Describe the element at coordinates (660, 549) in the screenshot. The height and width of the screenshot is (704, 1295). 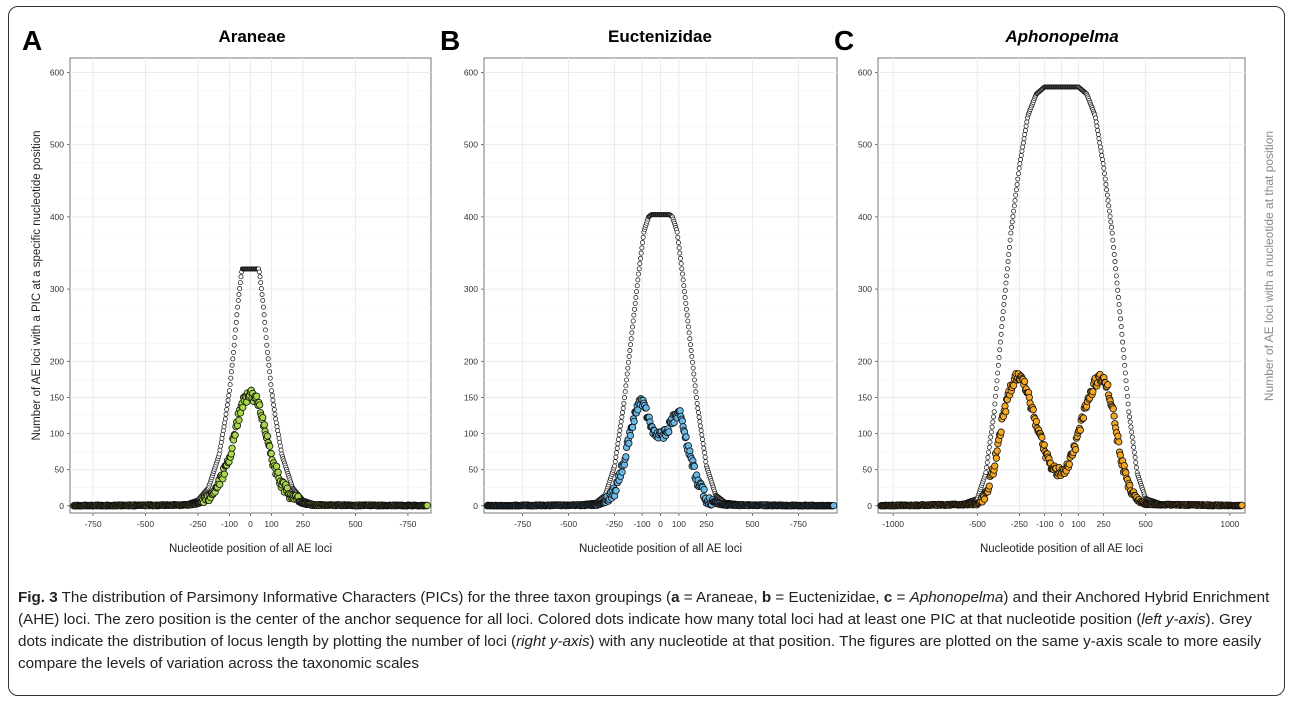
I see `x-axis-label-b: Nucleotide position of all AE loci` at that location.